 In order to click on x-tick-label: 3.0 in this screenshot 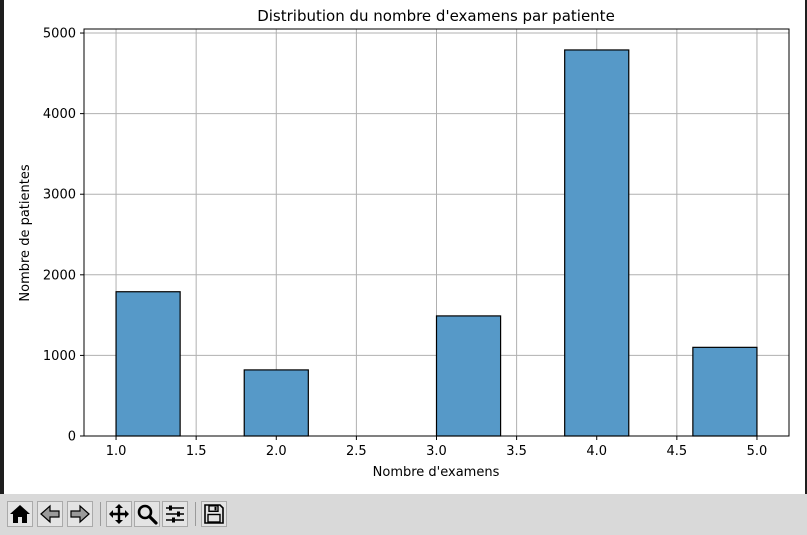, I will do `click(436, 451)`.